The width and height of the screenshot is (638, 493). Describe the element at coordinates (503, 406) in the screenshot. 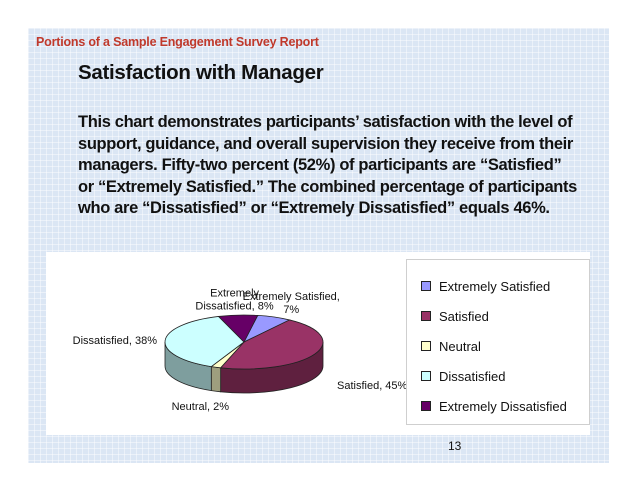

I see `legend-label: Extremely Dissatisfied` at that location.